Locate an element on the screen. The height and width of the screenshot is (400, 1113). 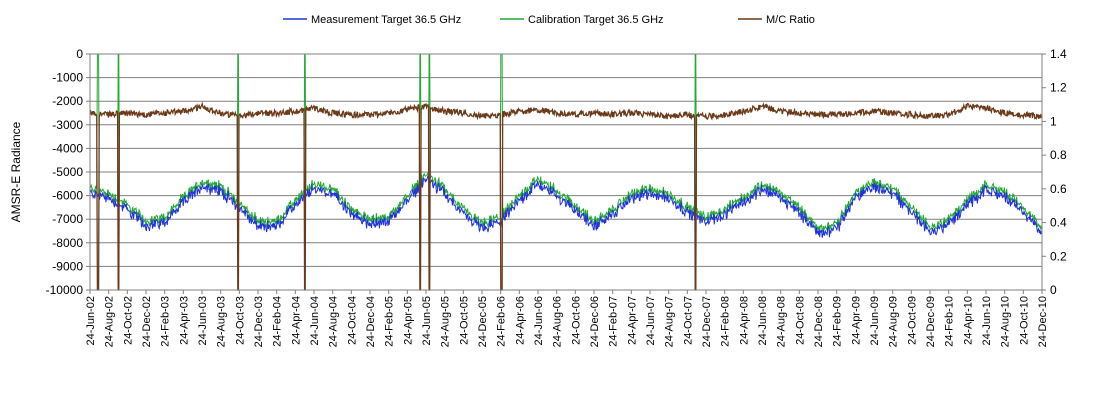
x-tick-label: 24-Feb-04 is located at coordinates (278, 321).